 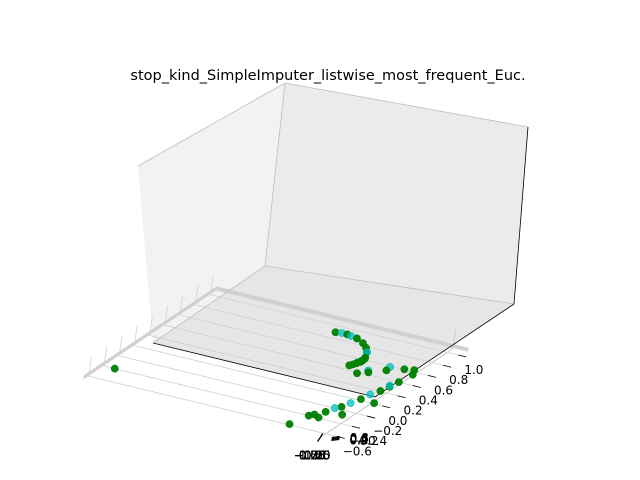 What do you see at coordinates (357, 451) in the screenshot?
I see `y-tick-label: −0.6` at bounding box center [357, 451].